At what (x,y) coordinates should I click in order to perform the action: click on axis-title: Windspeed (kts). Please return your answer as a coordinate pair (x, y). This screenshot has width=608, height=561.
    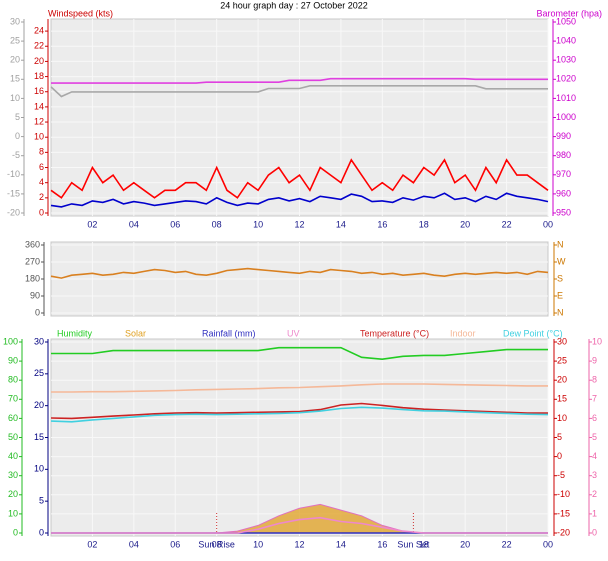
    Looking at the image, I should click on (80, 13).